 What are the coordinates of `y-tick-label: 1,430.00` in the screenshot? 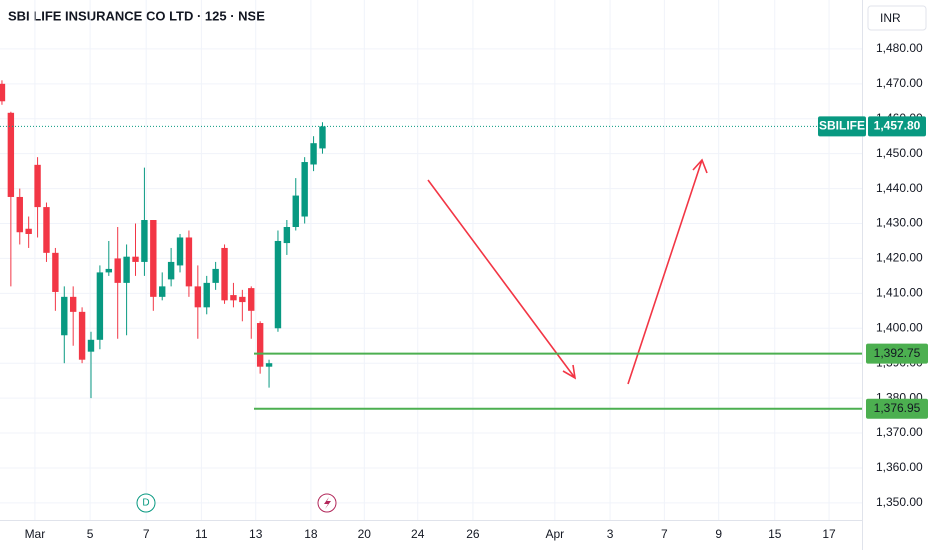 It's located at (899, 223).